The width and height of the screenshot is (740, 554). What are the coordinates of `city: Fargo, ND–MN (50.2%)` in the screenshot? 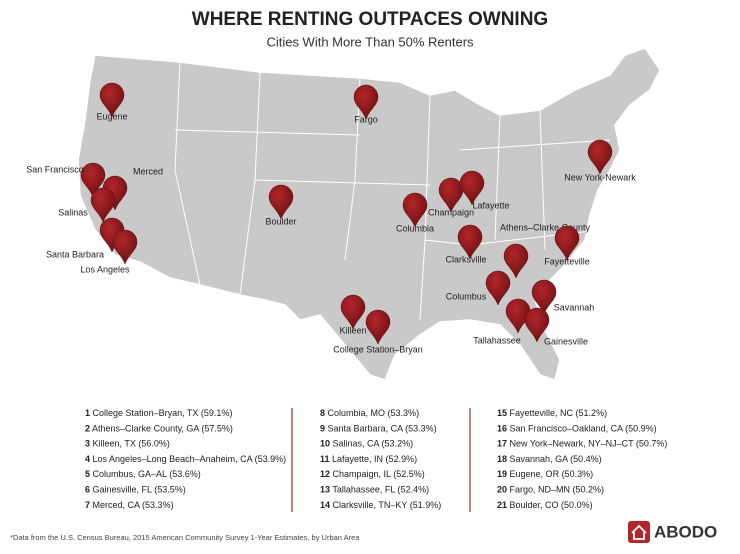 It's located at (557, 490).